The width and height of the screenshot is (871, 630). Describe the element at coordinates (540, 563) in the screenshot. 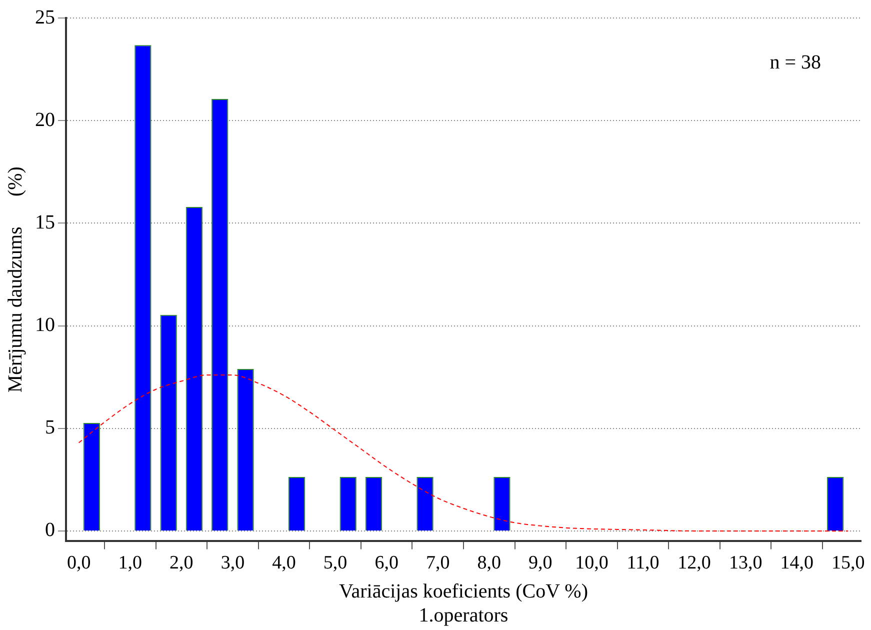

I see `x-tick-label: 9,0` at that location.